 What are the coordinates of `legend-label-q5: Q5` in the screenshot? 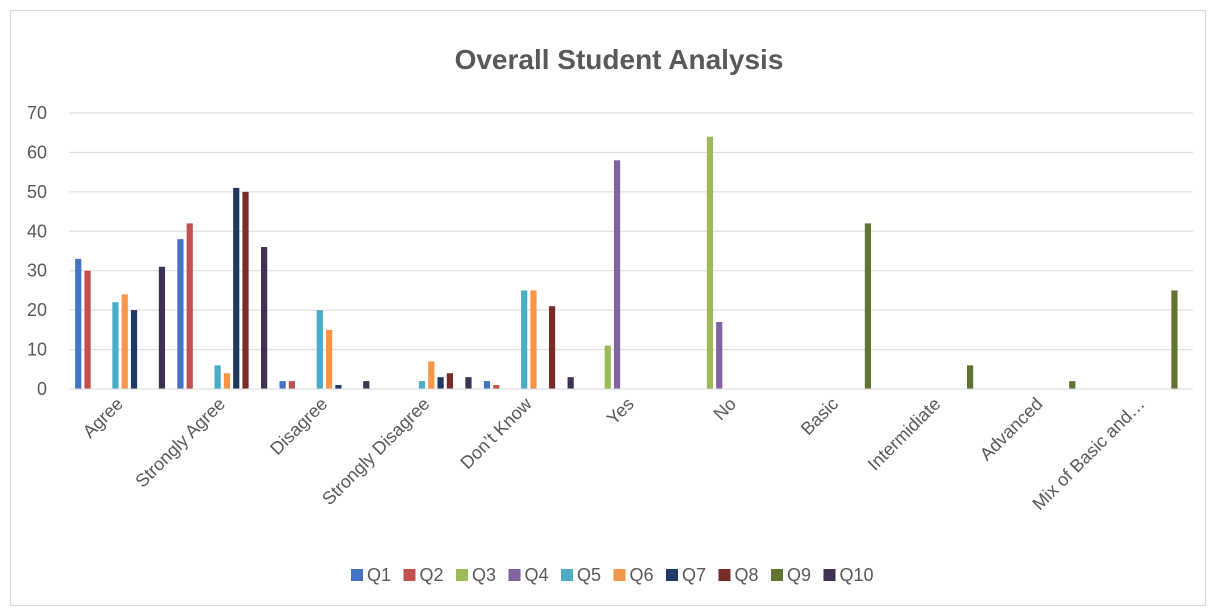 It's located at (589, 575).